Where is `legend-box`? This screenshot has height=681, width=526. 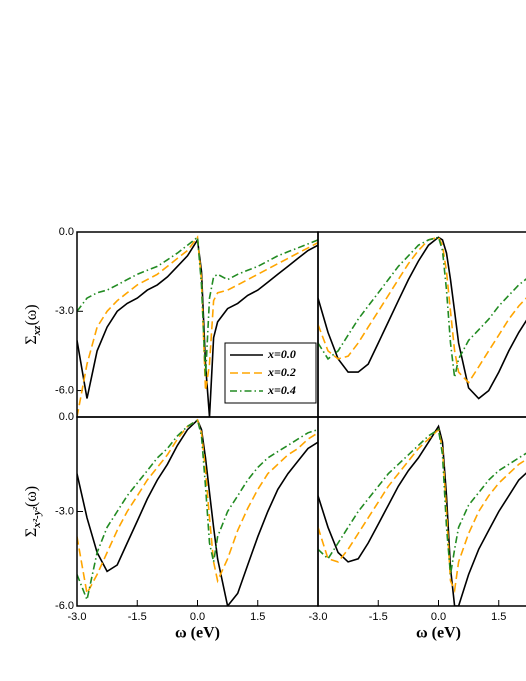 legend-box is located at coordinates (270, 373).